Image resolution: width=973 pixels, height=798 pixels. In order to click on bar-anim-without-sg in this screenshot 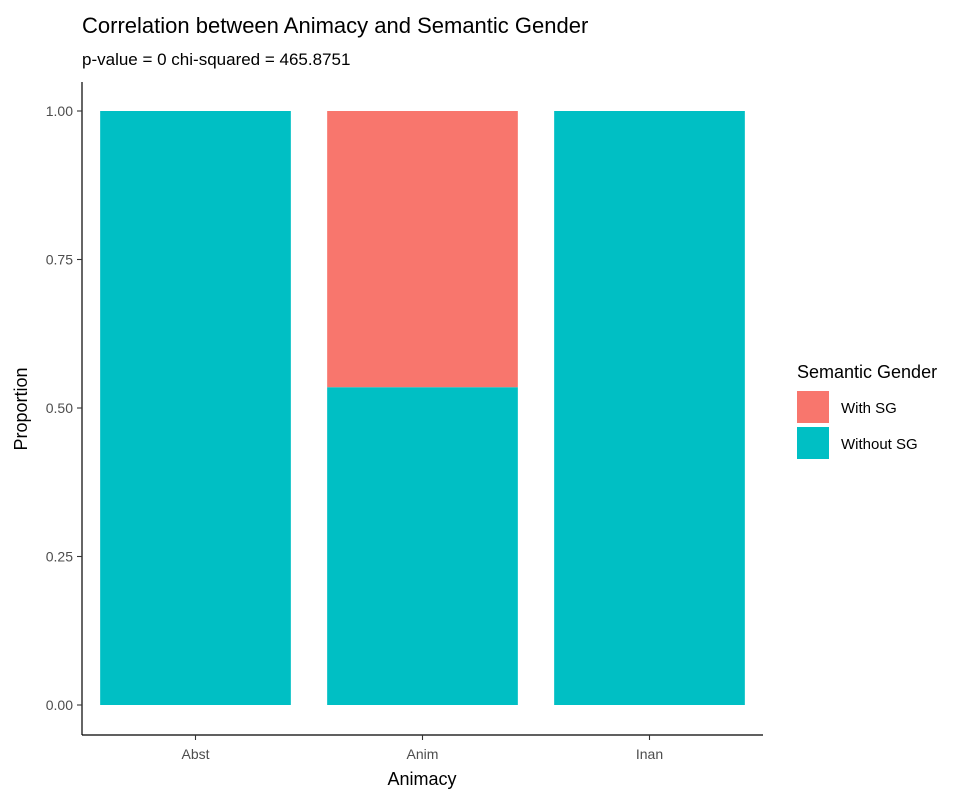, I will do `click(422, 546)`.